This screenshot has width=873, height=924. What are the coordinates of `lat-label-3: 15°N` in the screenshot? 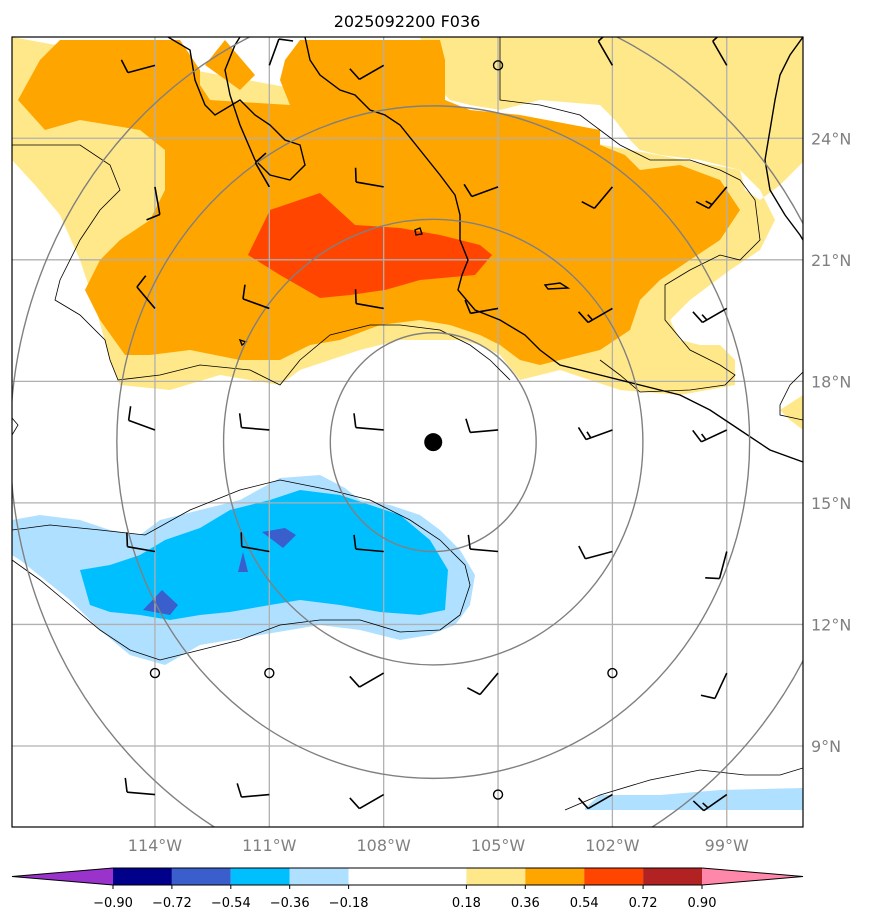 It's located at (831, 503).